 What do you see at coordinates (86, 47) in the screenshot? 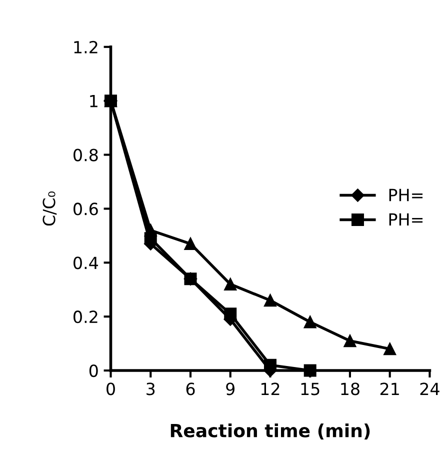
I see `y-tick-label: 1.2` at bounding box center [86, 47].